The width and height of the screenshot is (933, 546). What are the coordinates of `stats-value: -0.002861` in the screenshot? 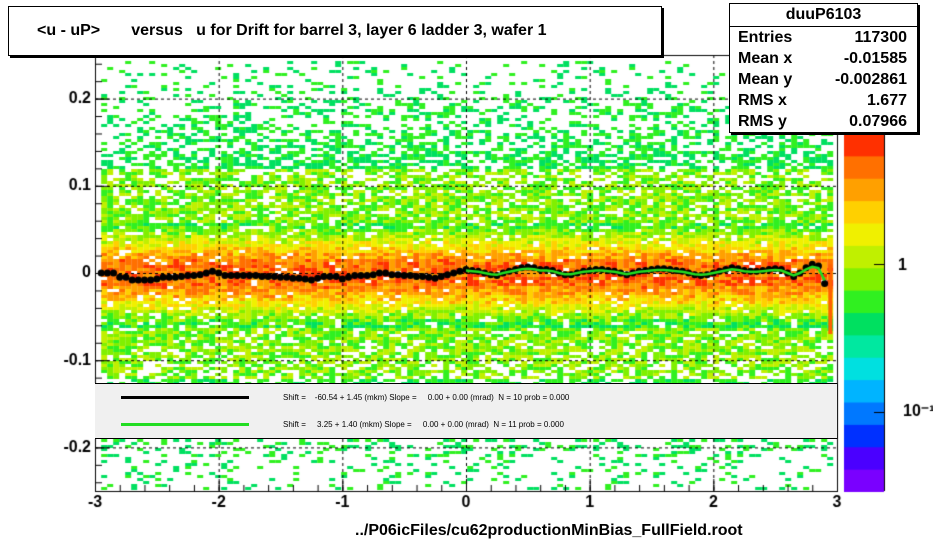 It's located at (870, 79).